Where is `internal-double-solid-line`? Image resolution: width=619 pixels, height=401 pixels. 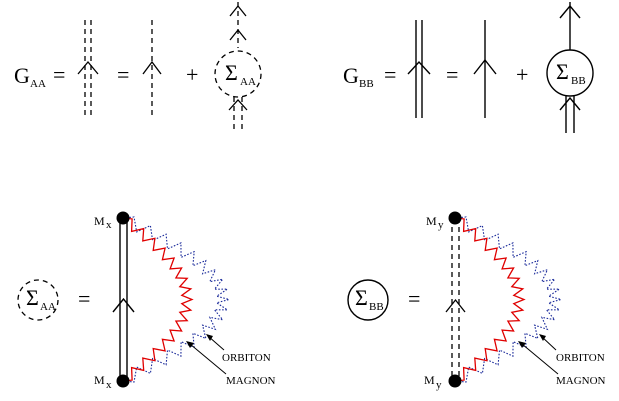
internal-double-solid-line is located at coordinates (123, 299).